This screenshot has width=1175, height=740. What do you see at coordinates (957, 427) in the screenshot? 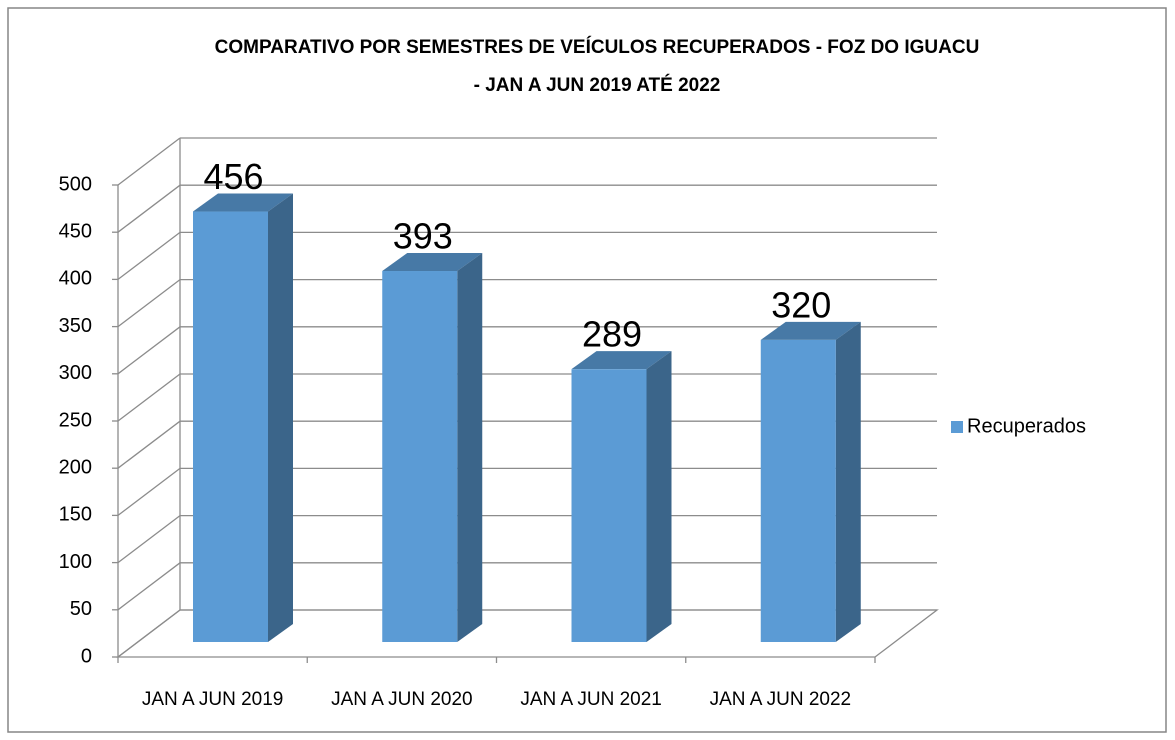
I see `legend-swatch` at bounding box center [957, 427].